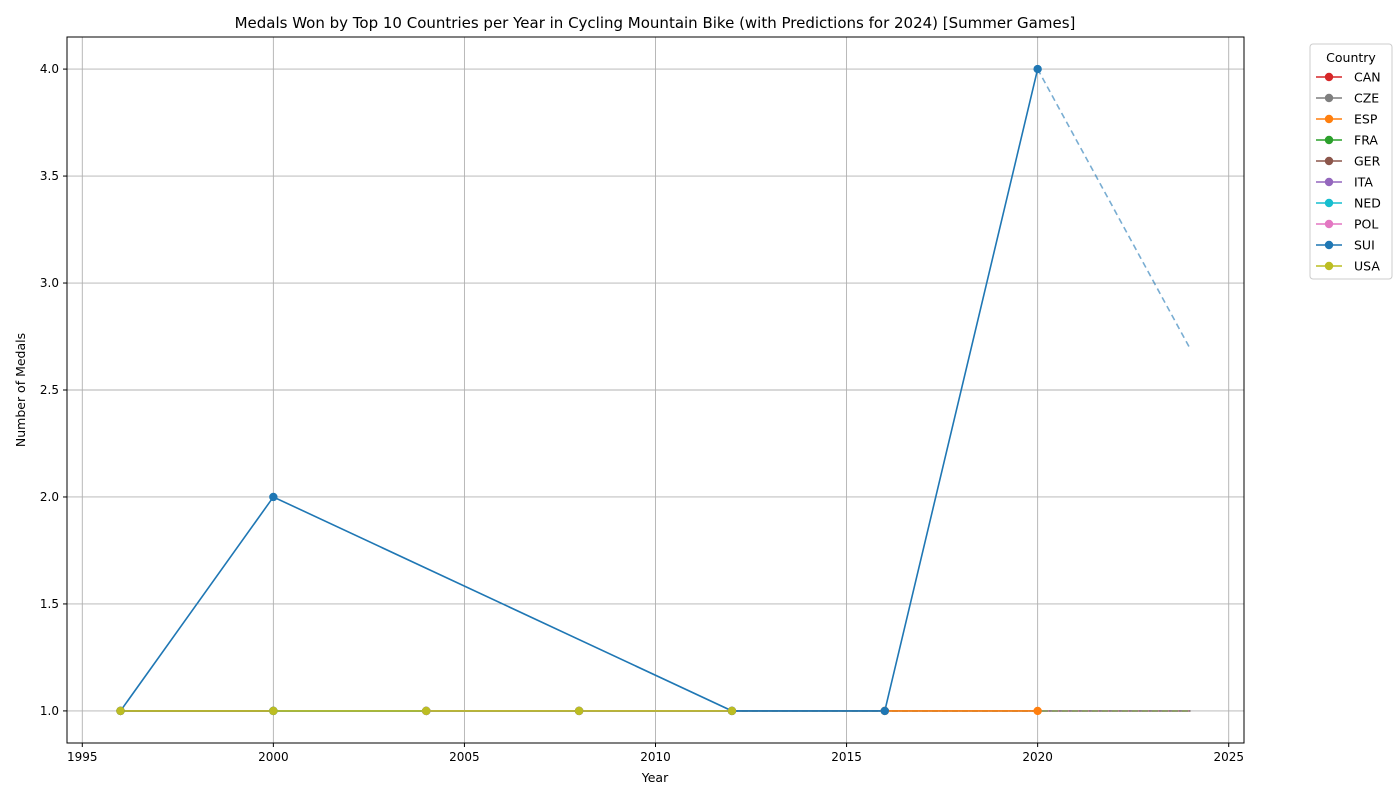 The image size is (1400, 804). Describe the element at coordinates (49, 711) in the screenshot. I see `y-tick-label: 1.0` at that location.